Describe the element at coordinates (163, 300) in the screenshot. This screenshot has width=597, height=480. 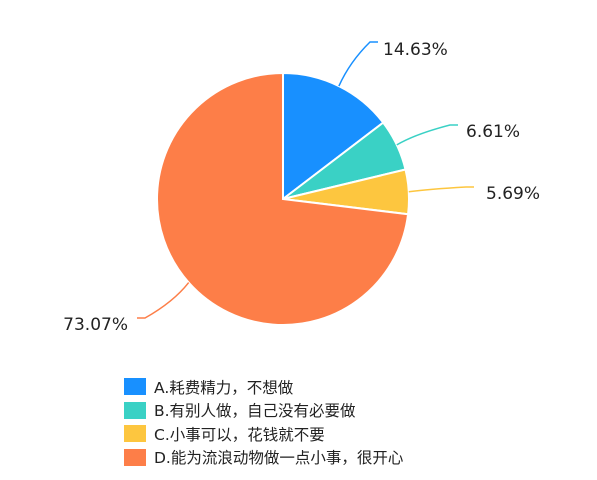
I see `leader-line-d` at that location.